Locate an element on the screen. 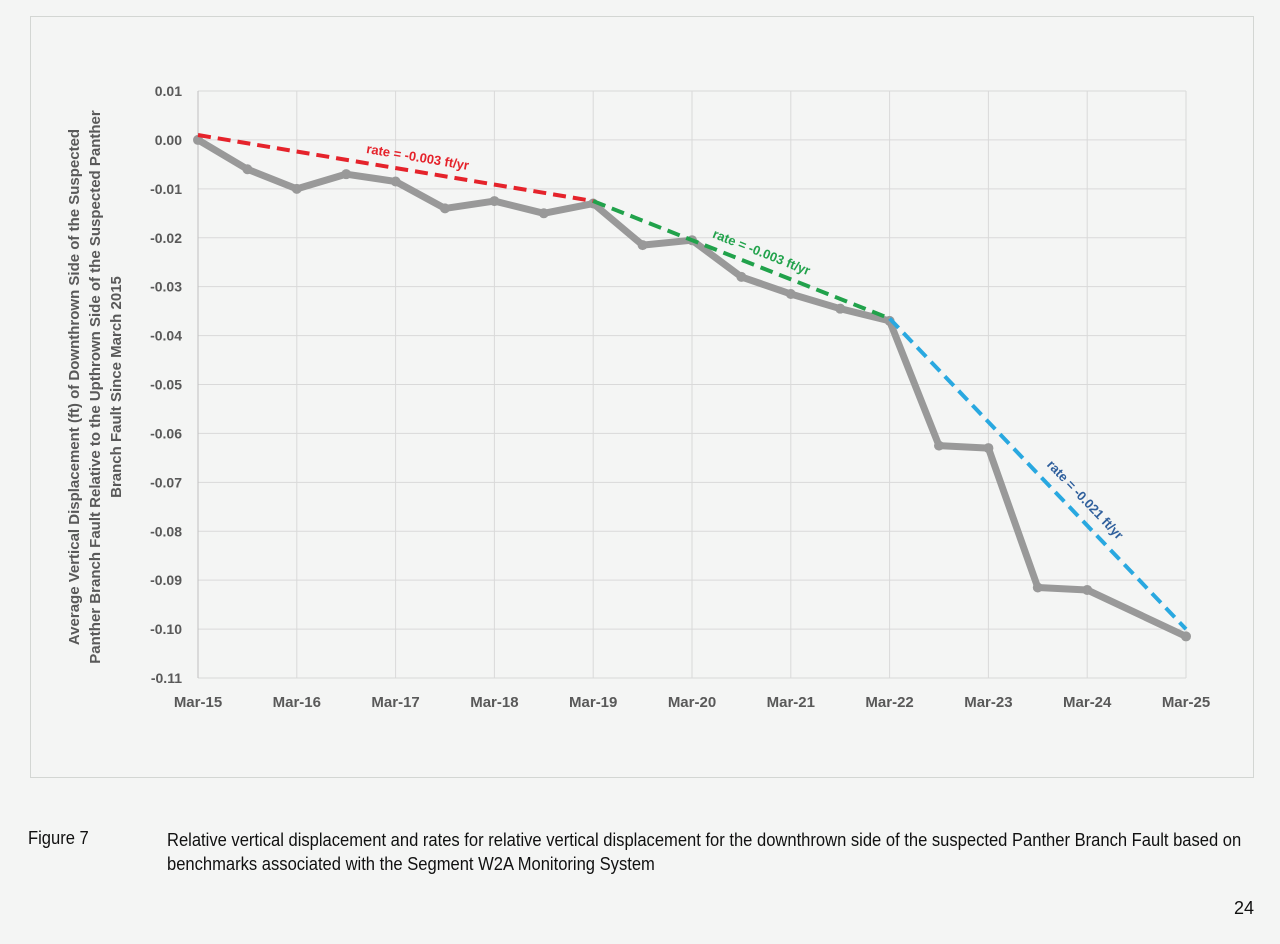  x-tick-label: Mar-15 is located at coordinates (198, 702).